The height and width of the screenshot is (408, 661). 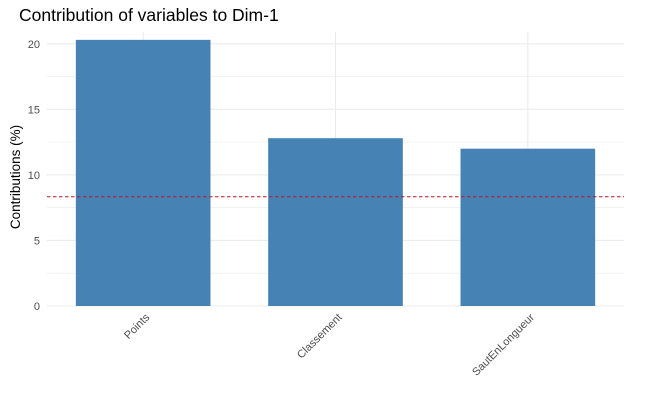 What do you see at coordinates (137, 326) in the screenshot?
I see `x-tick-label: Points` at bounding box center [137, 326].